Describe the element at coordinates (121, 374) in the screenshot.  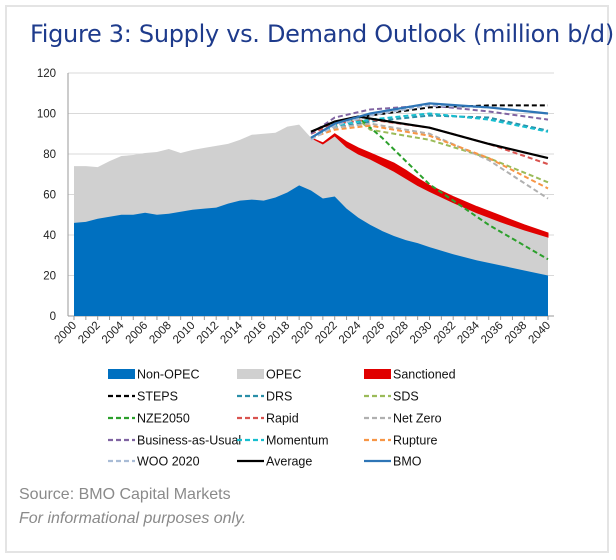
I see `legend-swatch-non-opec` at that location.